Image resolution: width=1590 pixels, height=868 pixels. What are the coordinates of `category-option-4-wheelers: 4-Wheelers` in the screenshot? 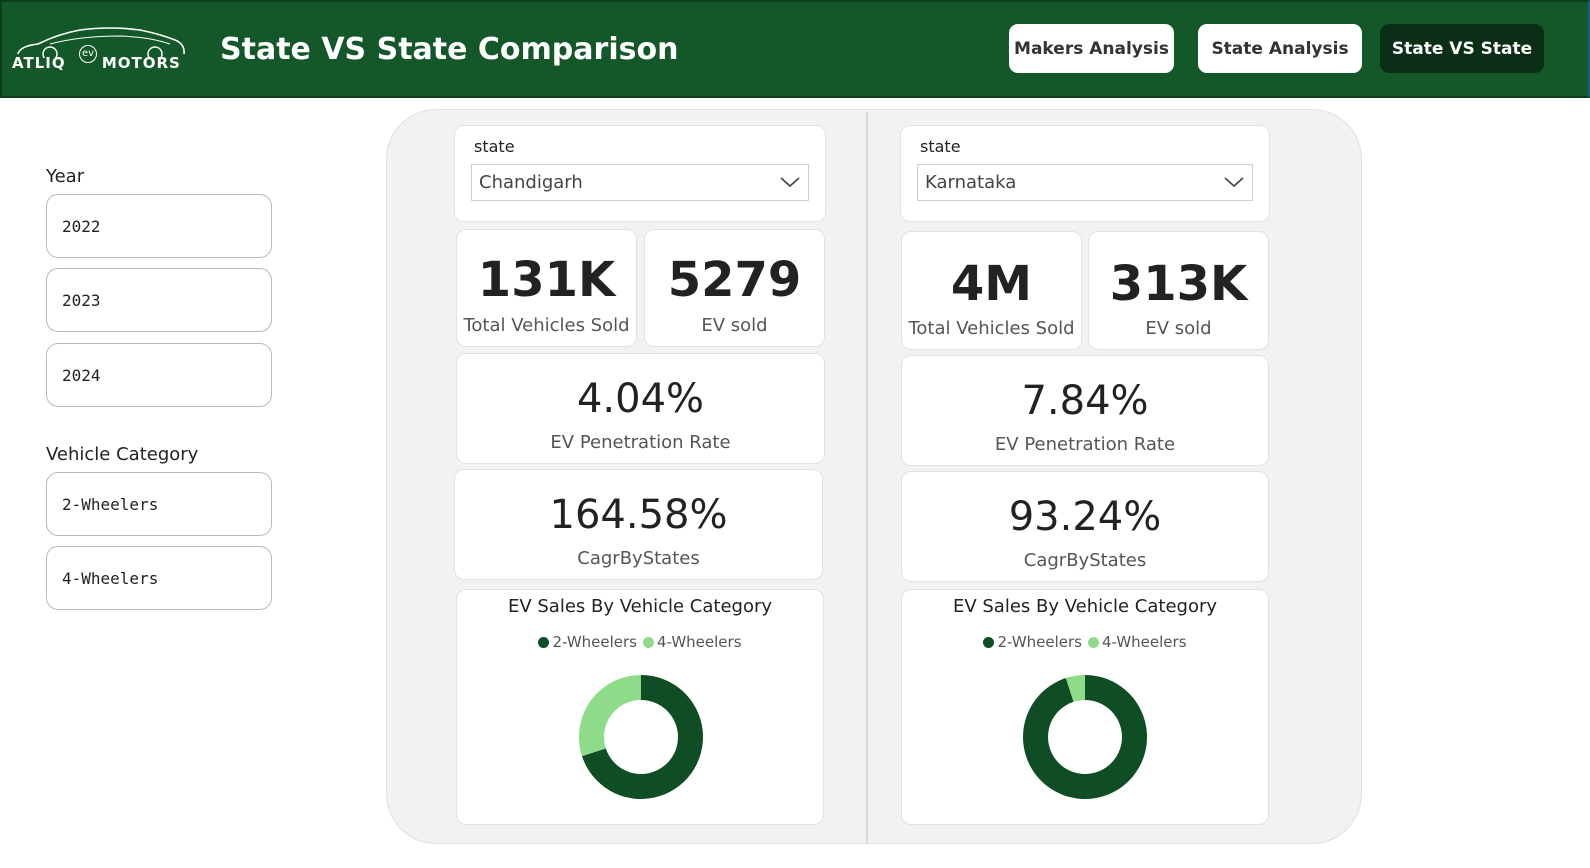 It's located at (159, 578).